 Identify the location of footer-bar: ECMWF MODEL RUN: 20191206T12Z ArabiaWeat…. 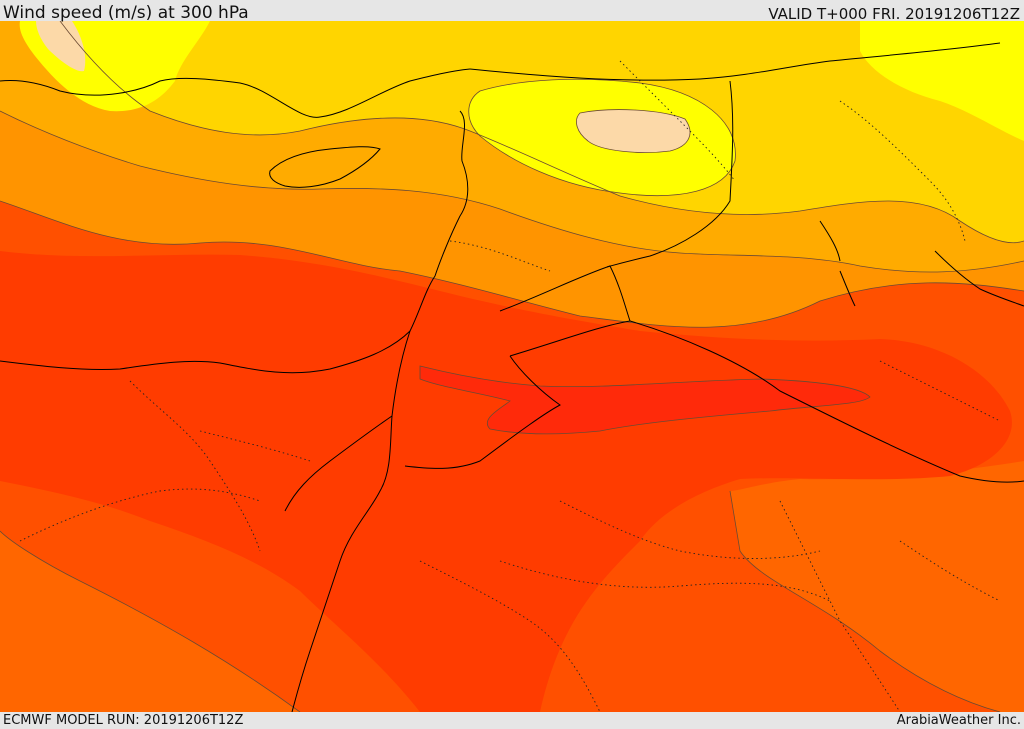
(512, 720).